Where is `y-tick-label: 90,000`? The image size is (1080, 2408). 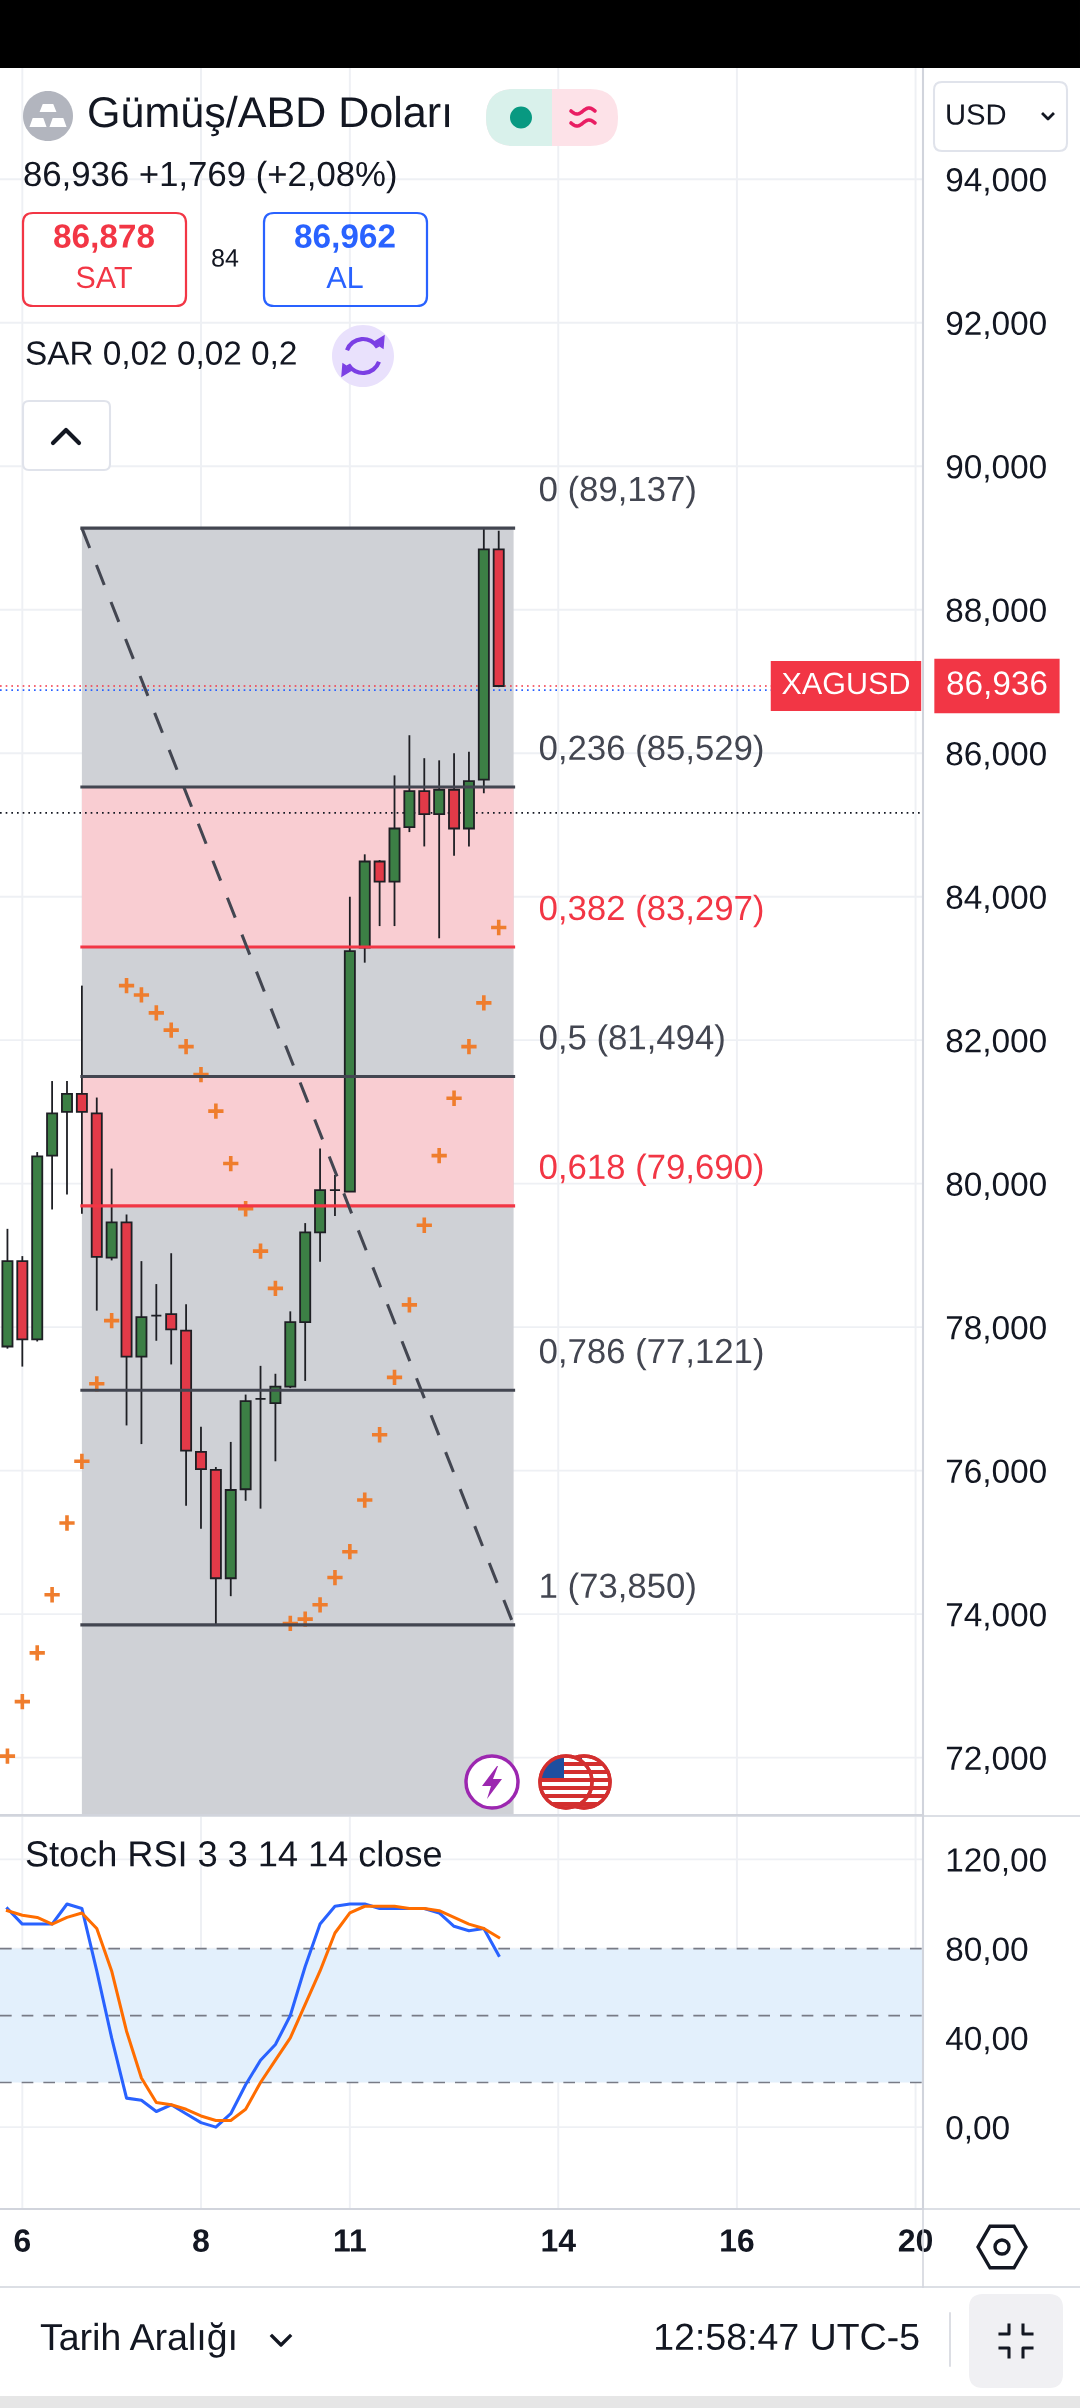
y-tick-label: 90,000 is located at coordinates (996, 468).